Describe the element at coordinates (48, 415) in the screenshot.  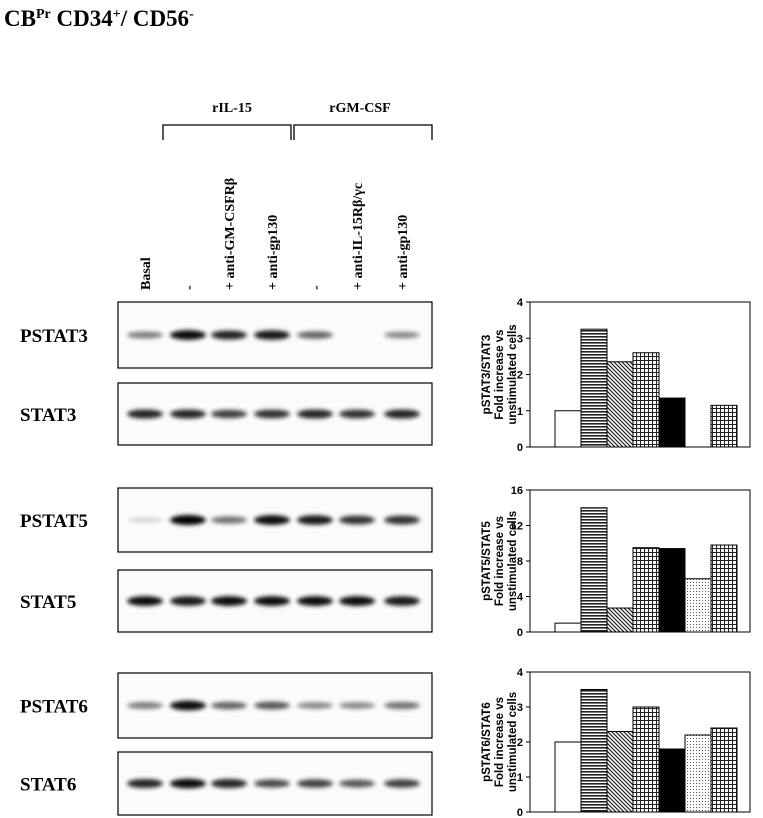
I see `blot-label: STAT3` at that location.